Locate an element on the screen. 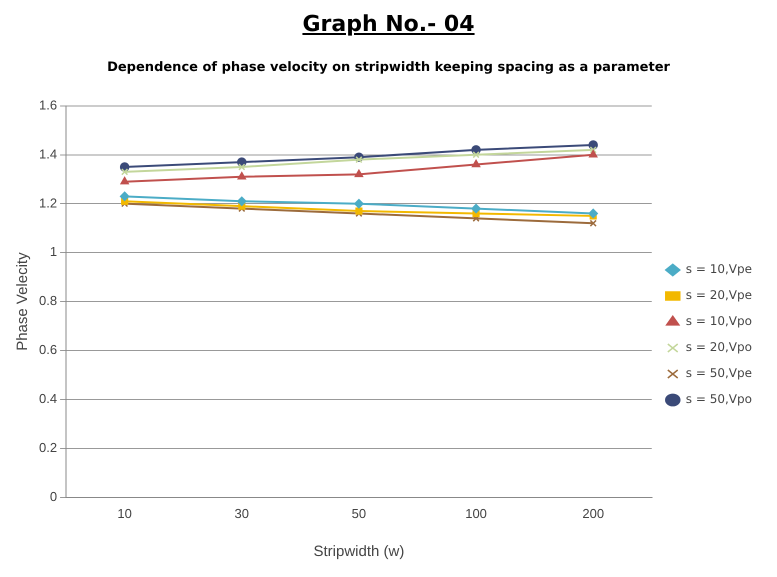 This screenshot has height=577, width=777. y-tick-label: 1 is located at coordinates (54, 252).